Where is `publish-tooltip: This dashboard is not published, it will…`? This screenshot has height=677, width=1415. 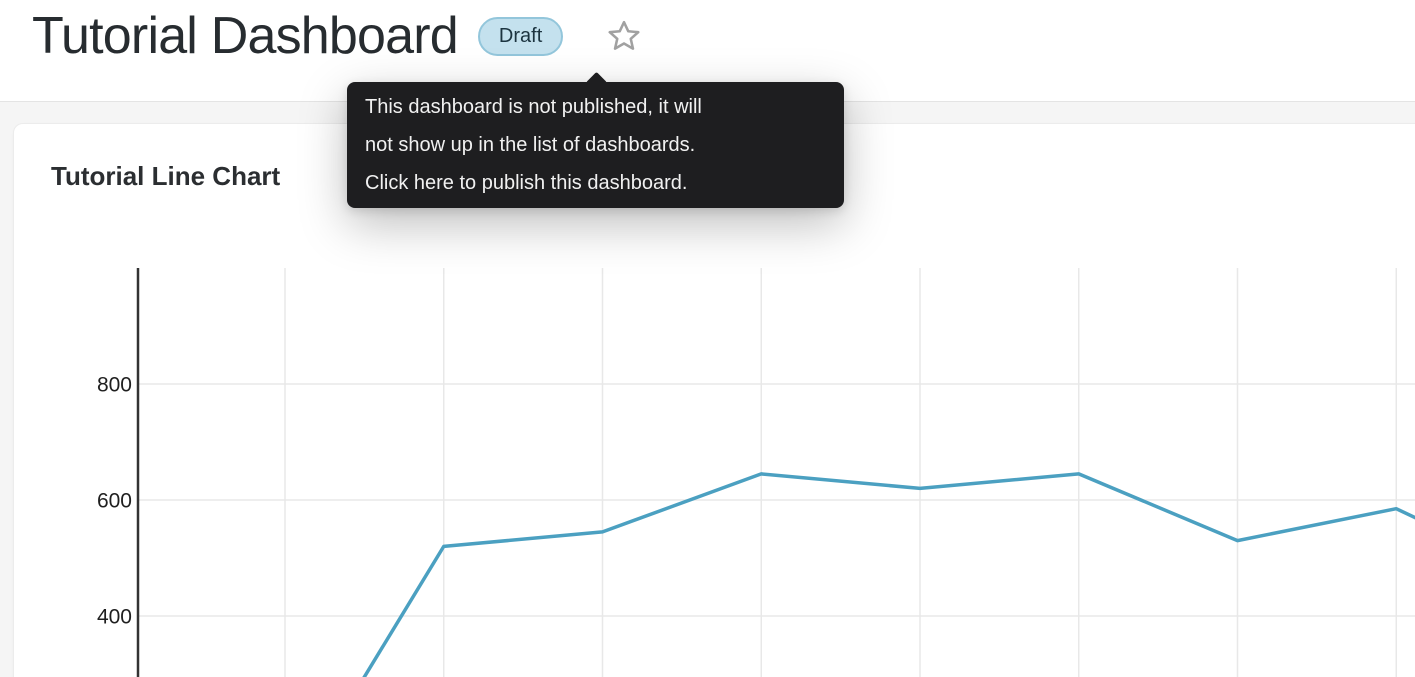 publish-tooltip: This dashboard is not published, it will… is located at coordinates (595, 139).